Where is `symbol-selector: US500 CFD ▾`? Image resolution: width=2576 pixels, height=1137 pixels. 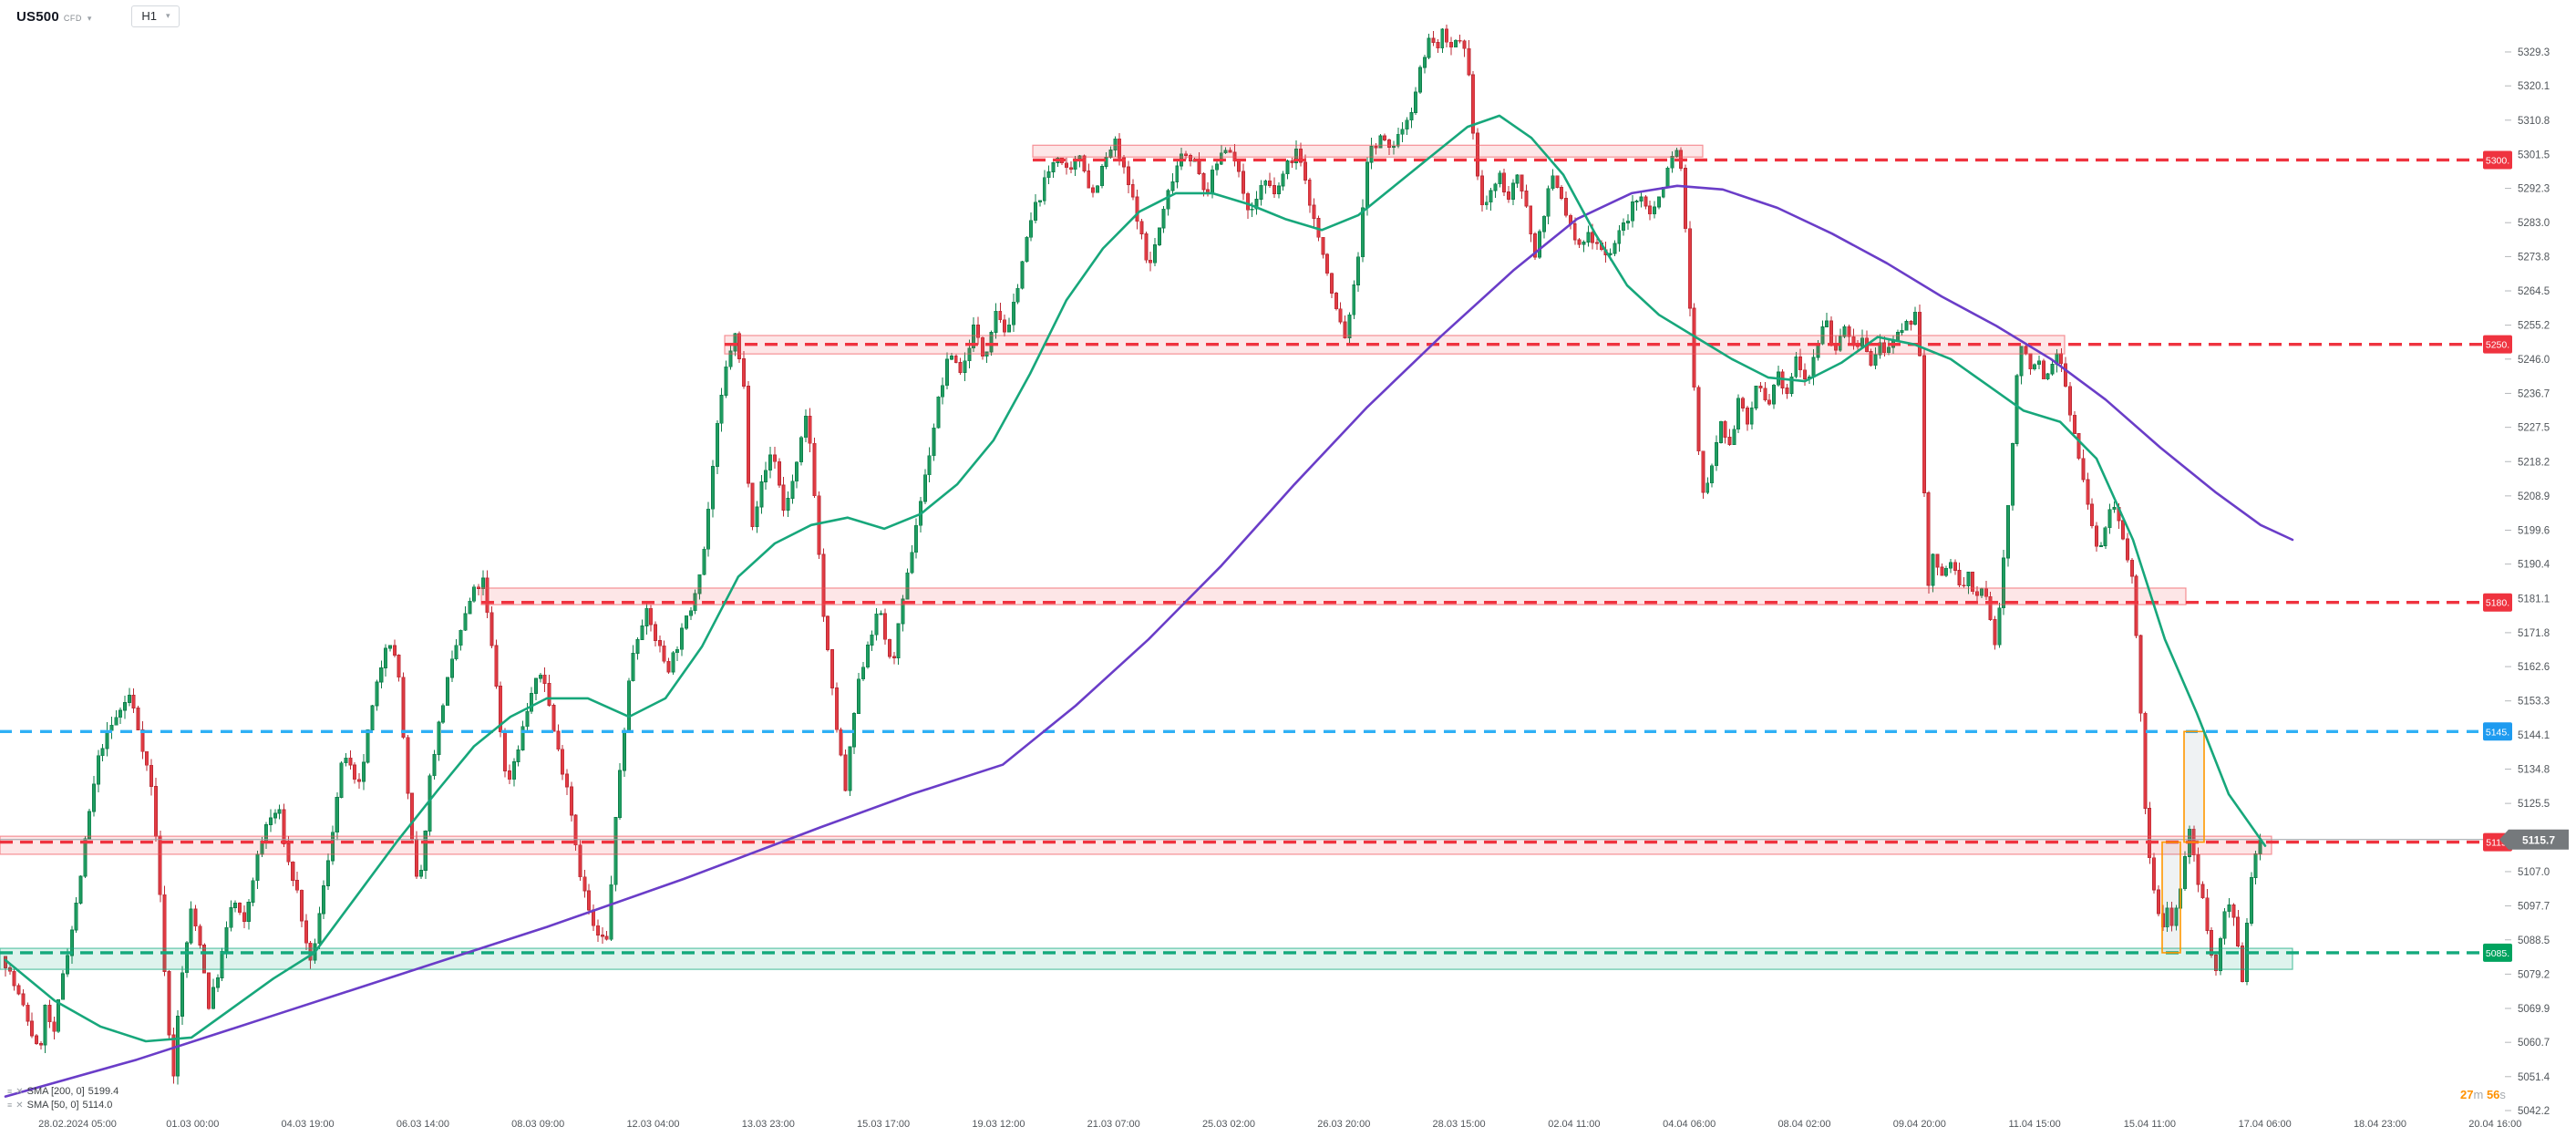 symbol-selector: US500 CFD ▾ is located at coordinates (53, 17).